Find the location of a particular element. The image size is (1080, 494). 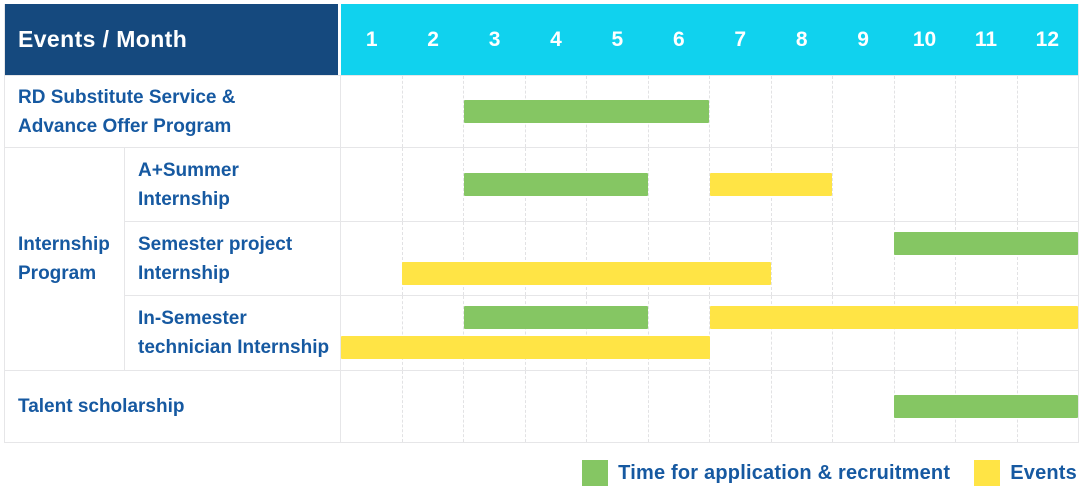

month-header-cell-2: 2 is located at coordinates (433, 39).